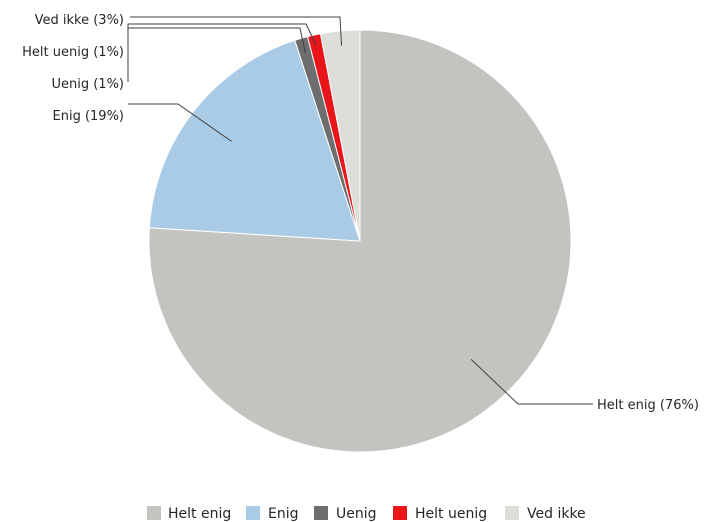 The height and width of the screenshot is (522, 714). Describe the element at coordinates (87, 84) in the screenshot. I see `data-label-uenig: Uenig (1%)` at that location.